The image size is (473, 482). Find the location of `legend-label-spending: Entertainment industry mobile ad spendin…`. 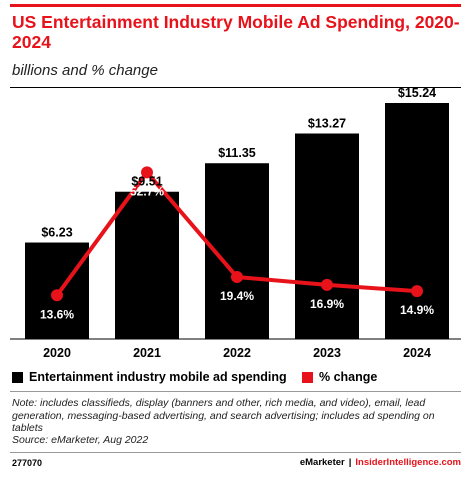

legend-label-spending: Entertainment industry mobile ad spendin… is located at coordinates (158, 377).